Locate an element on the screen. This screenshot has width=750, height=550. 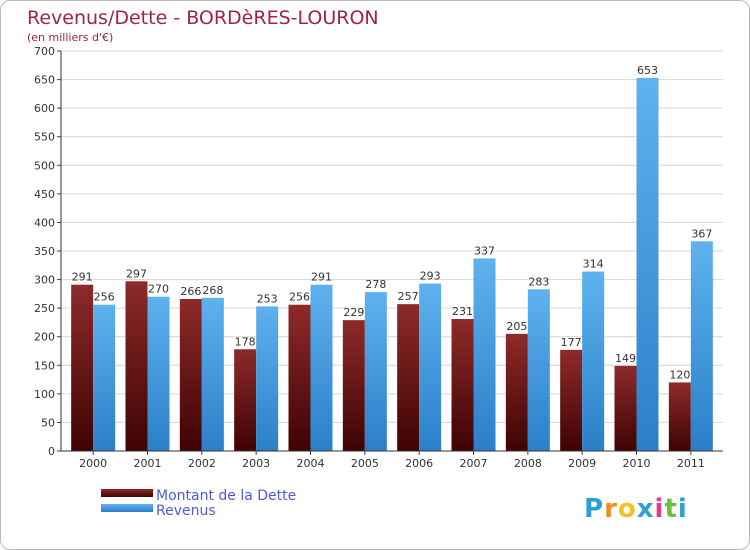
x-tick-label: 2006 is located at coordinates (419, 463).